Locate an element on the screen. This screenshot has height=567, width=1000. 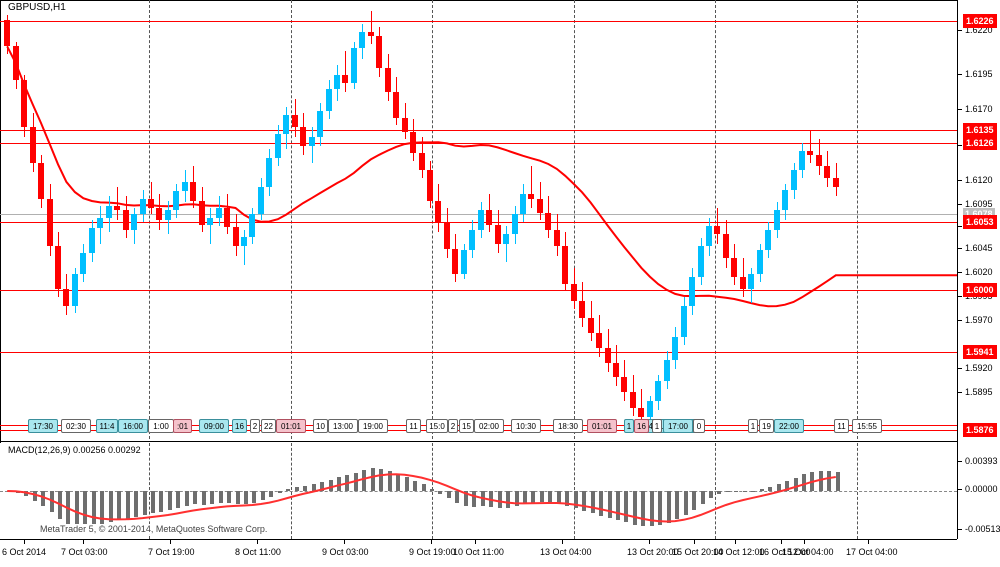
price-axis-label: 1.6020 is located at coordinates (979, 272).